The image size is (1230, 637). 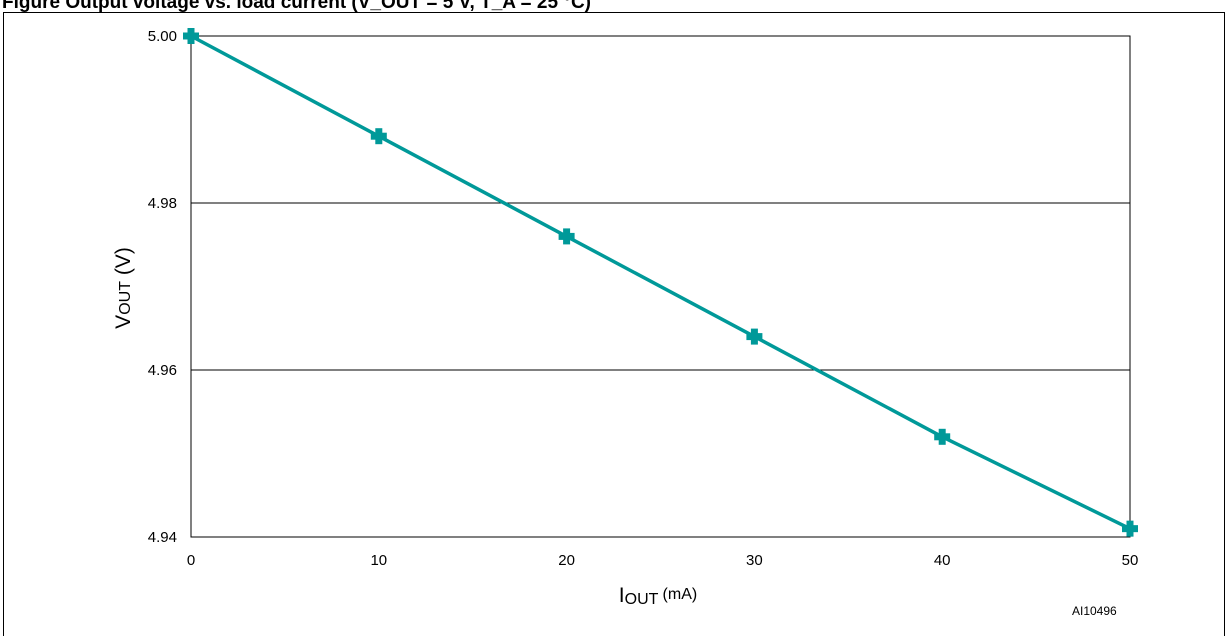 What do you see at coordinates (162, 287) in the screenshot?
I see `y-tick-labels: 4.94 4.96 4.98 5.00` at bounding box center [162, 287].